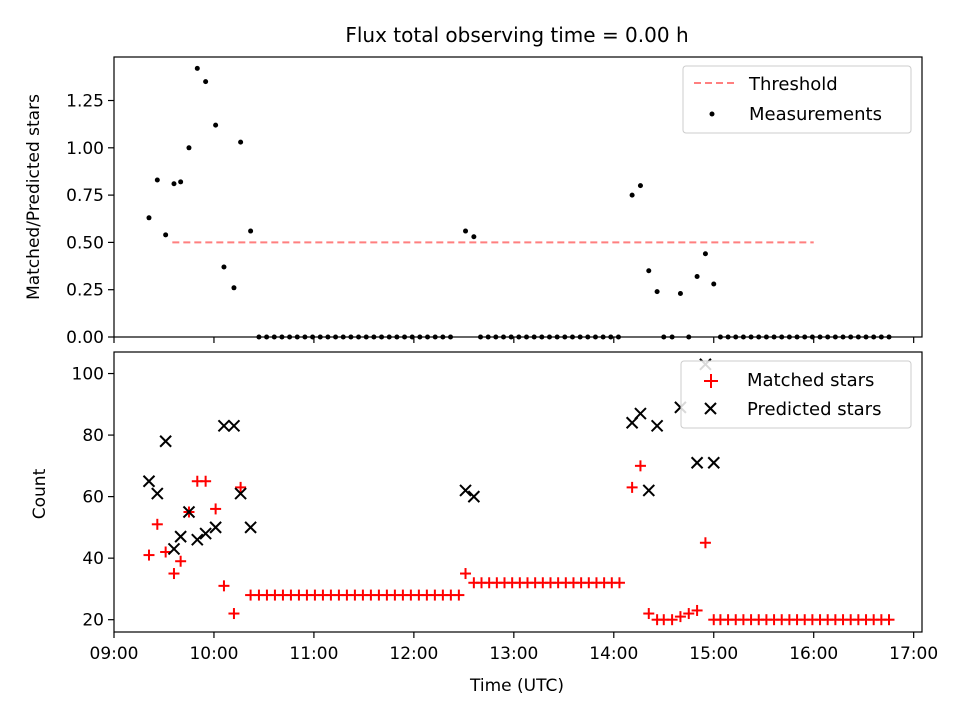 Image resolution: width=960 pixels, height=720 pixels. What do you see at coordinates (85, 102) in the screenshot?
I see `ratio-y-tick-label: 1.25` at bounding box center [85, 102].